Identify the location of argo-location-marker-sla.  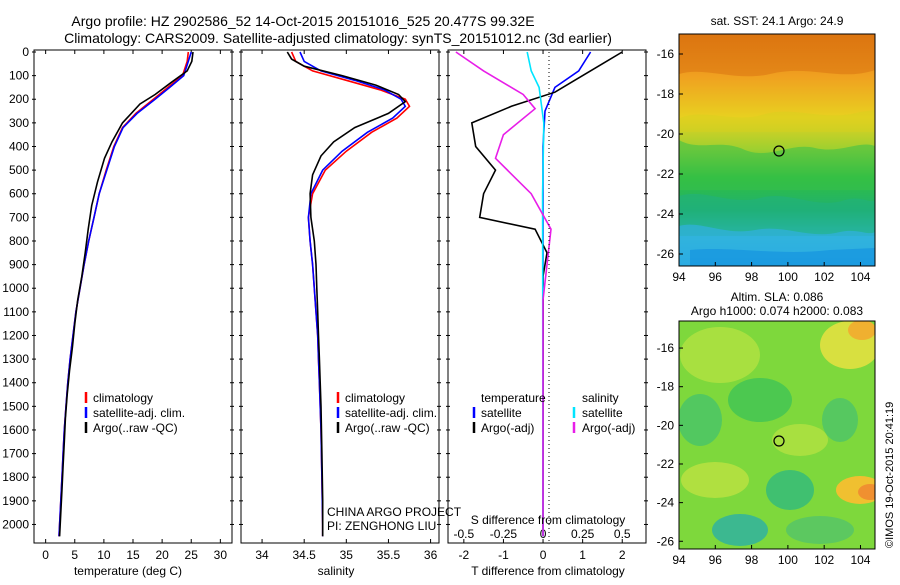
(779, 441).